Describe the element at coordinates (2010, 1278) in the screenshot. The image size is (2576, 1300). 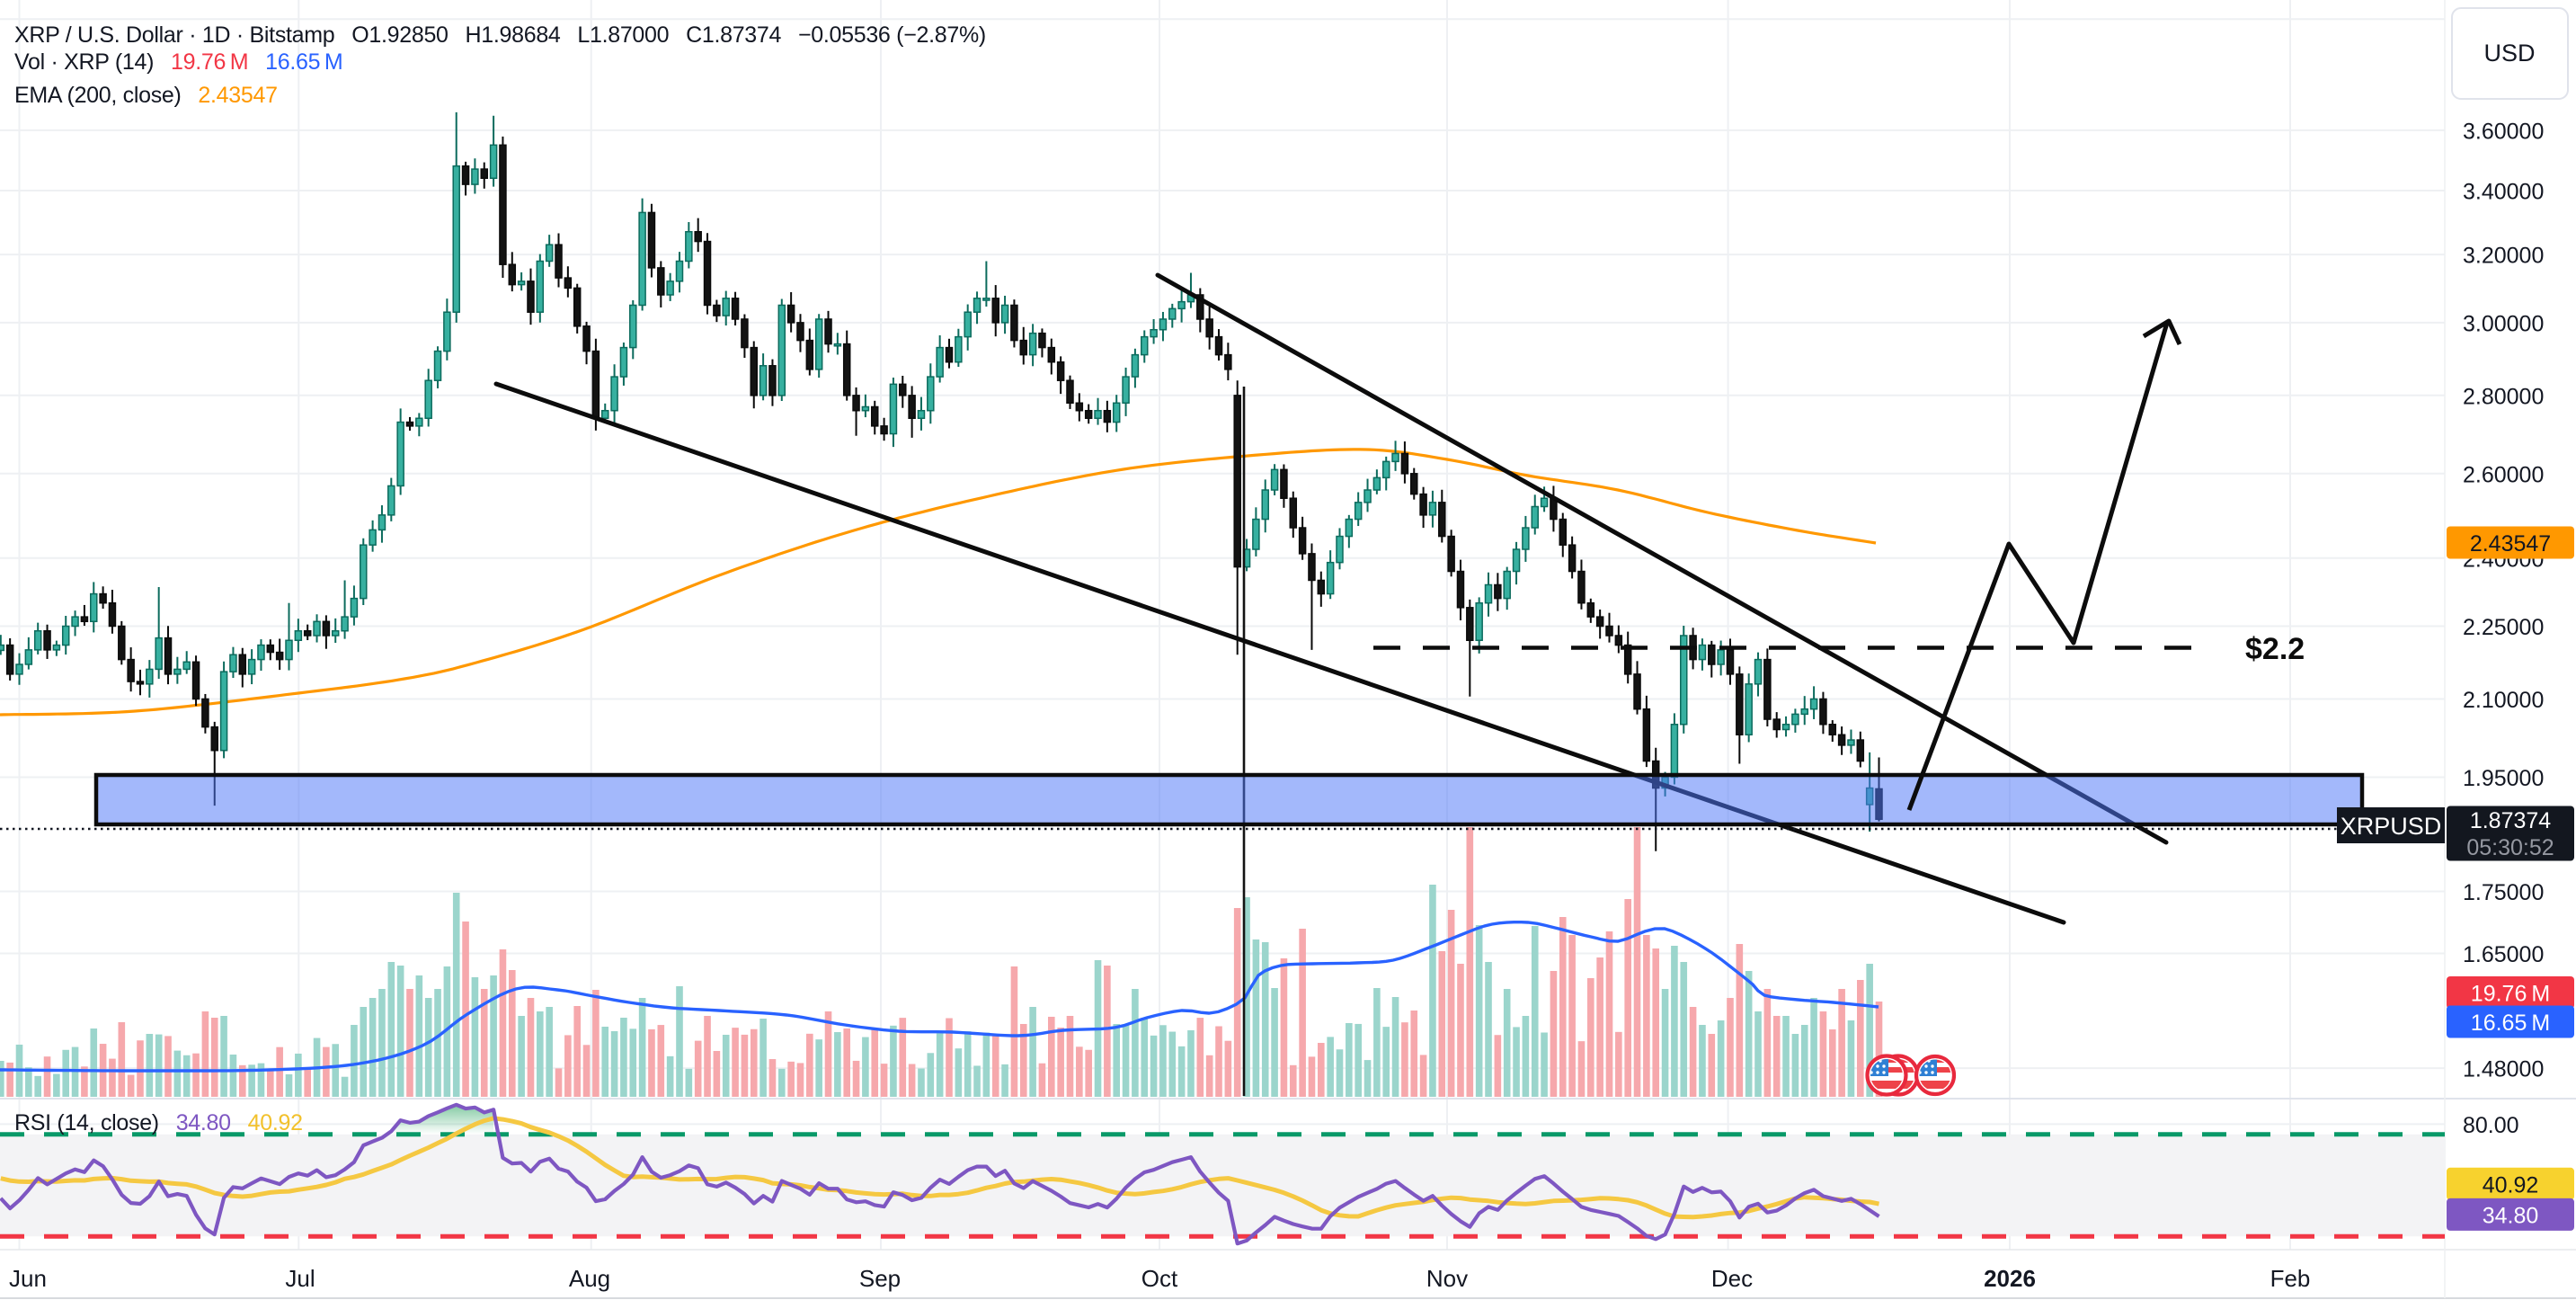
I see `svg-text: 2026` at that location.